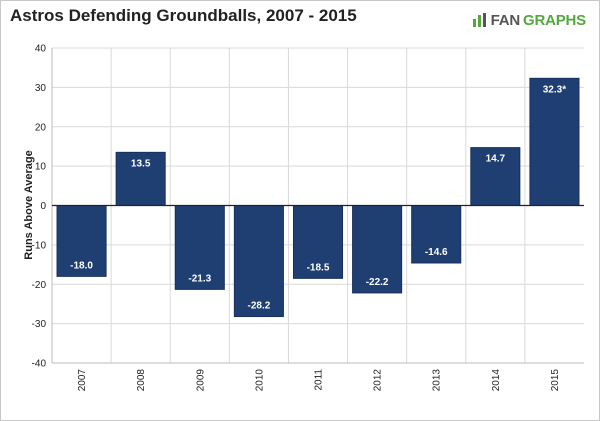  What do you see at coordinates (377, 282) in the screenshot?
I see `bar-data-label: -22.2` at bounding box center [377, 282].